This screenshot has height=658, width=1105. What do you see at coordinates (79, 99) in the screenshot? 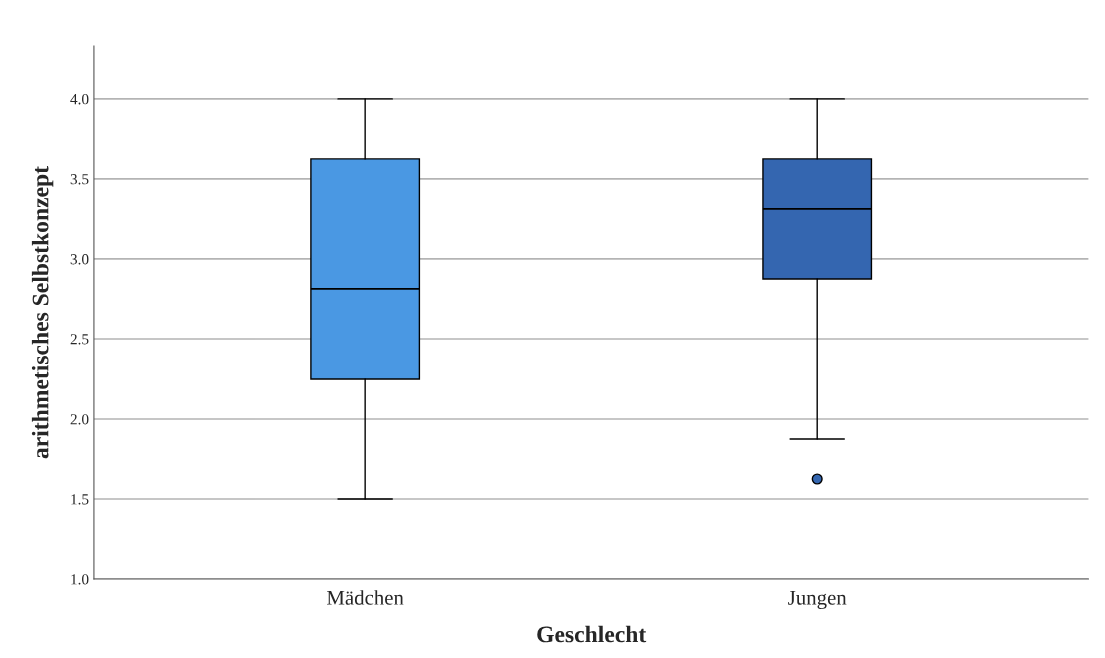
I see `y-tick-label: 4.0` at bounding box center [79, 99].